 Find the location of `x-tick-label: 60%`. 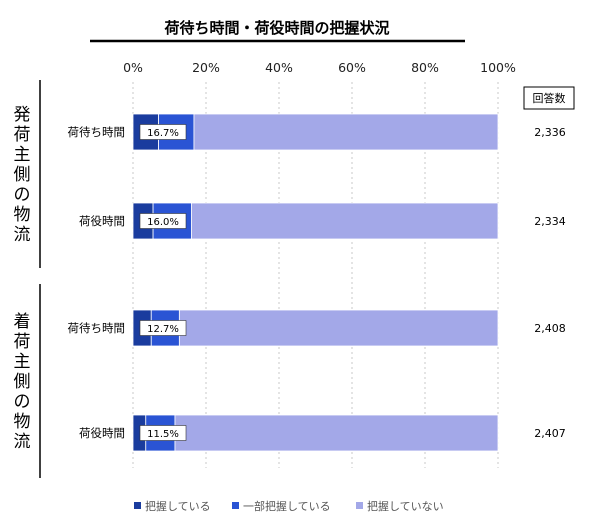

x-tick-label: 60% is located at coordinates (352, 67).